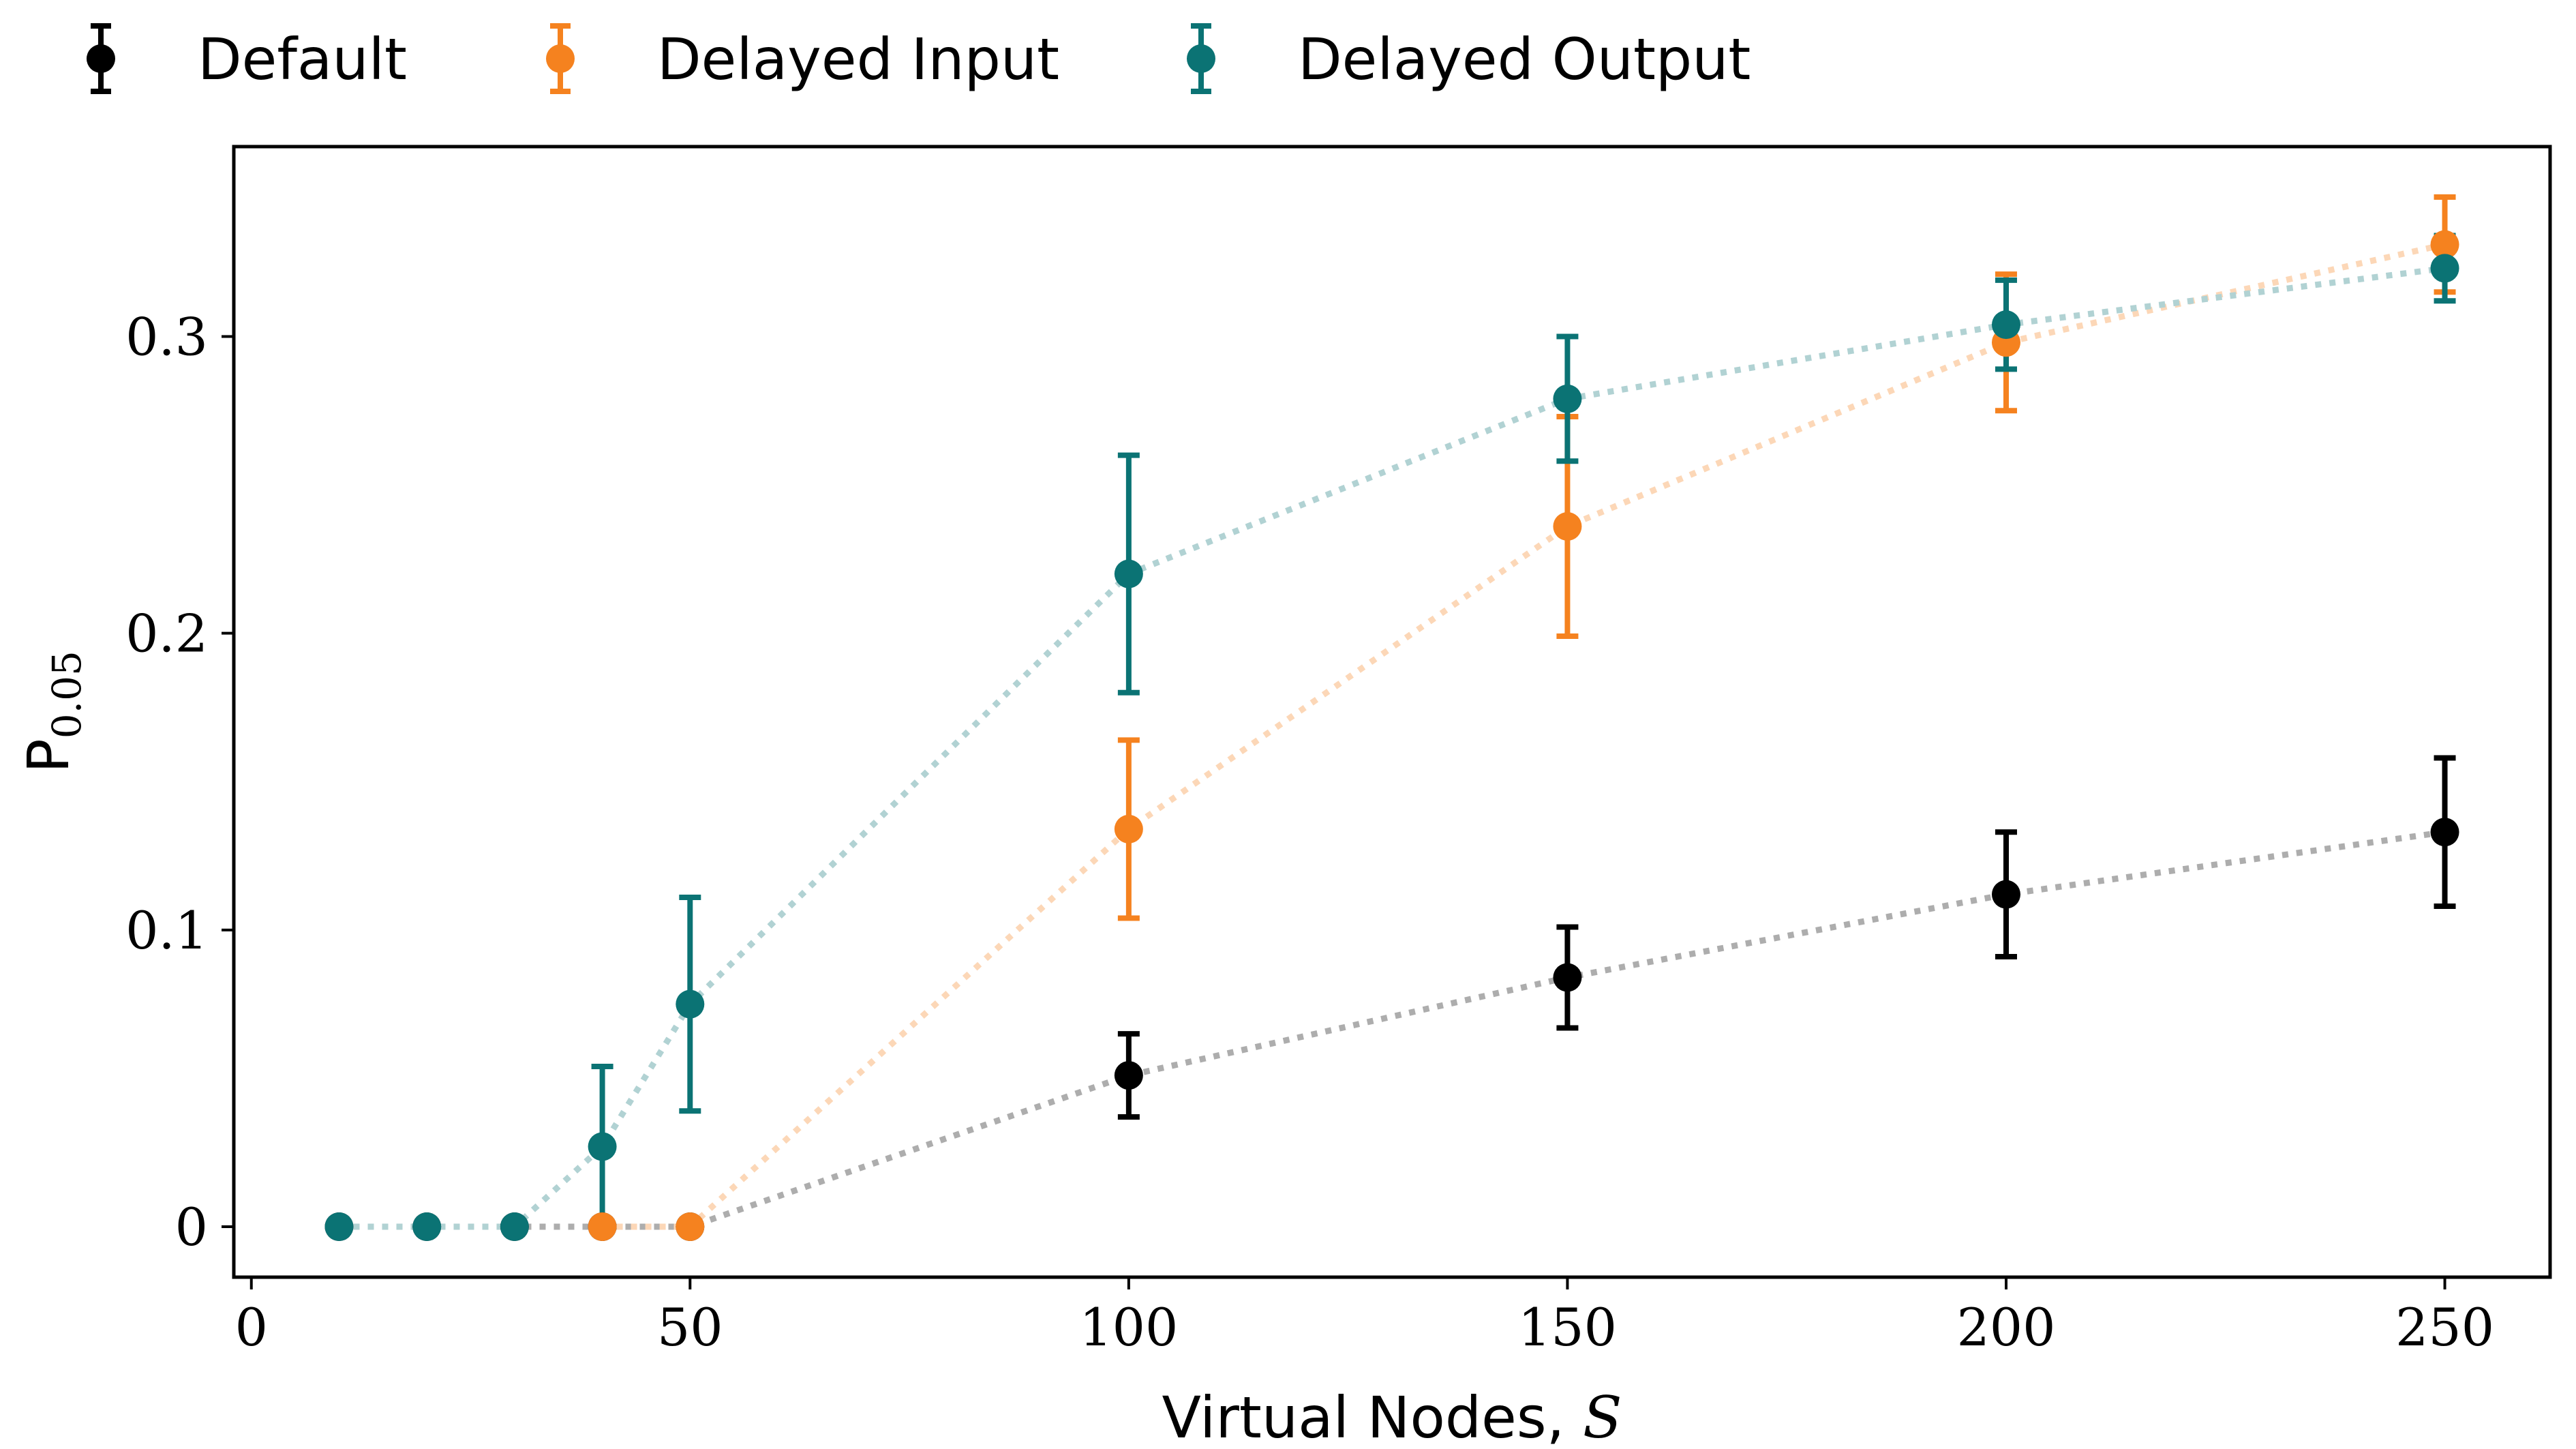 Image resolution: width=2576 pixels, height=1449 pixels. Describe the element at coordinates (1392, 1417) in the screenshot. I see `x-axis-label: Virtual Nodes, S` at that location.